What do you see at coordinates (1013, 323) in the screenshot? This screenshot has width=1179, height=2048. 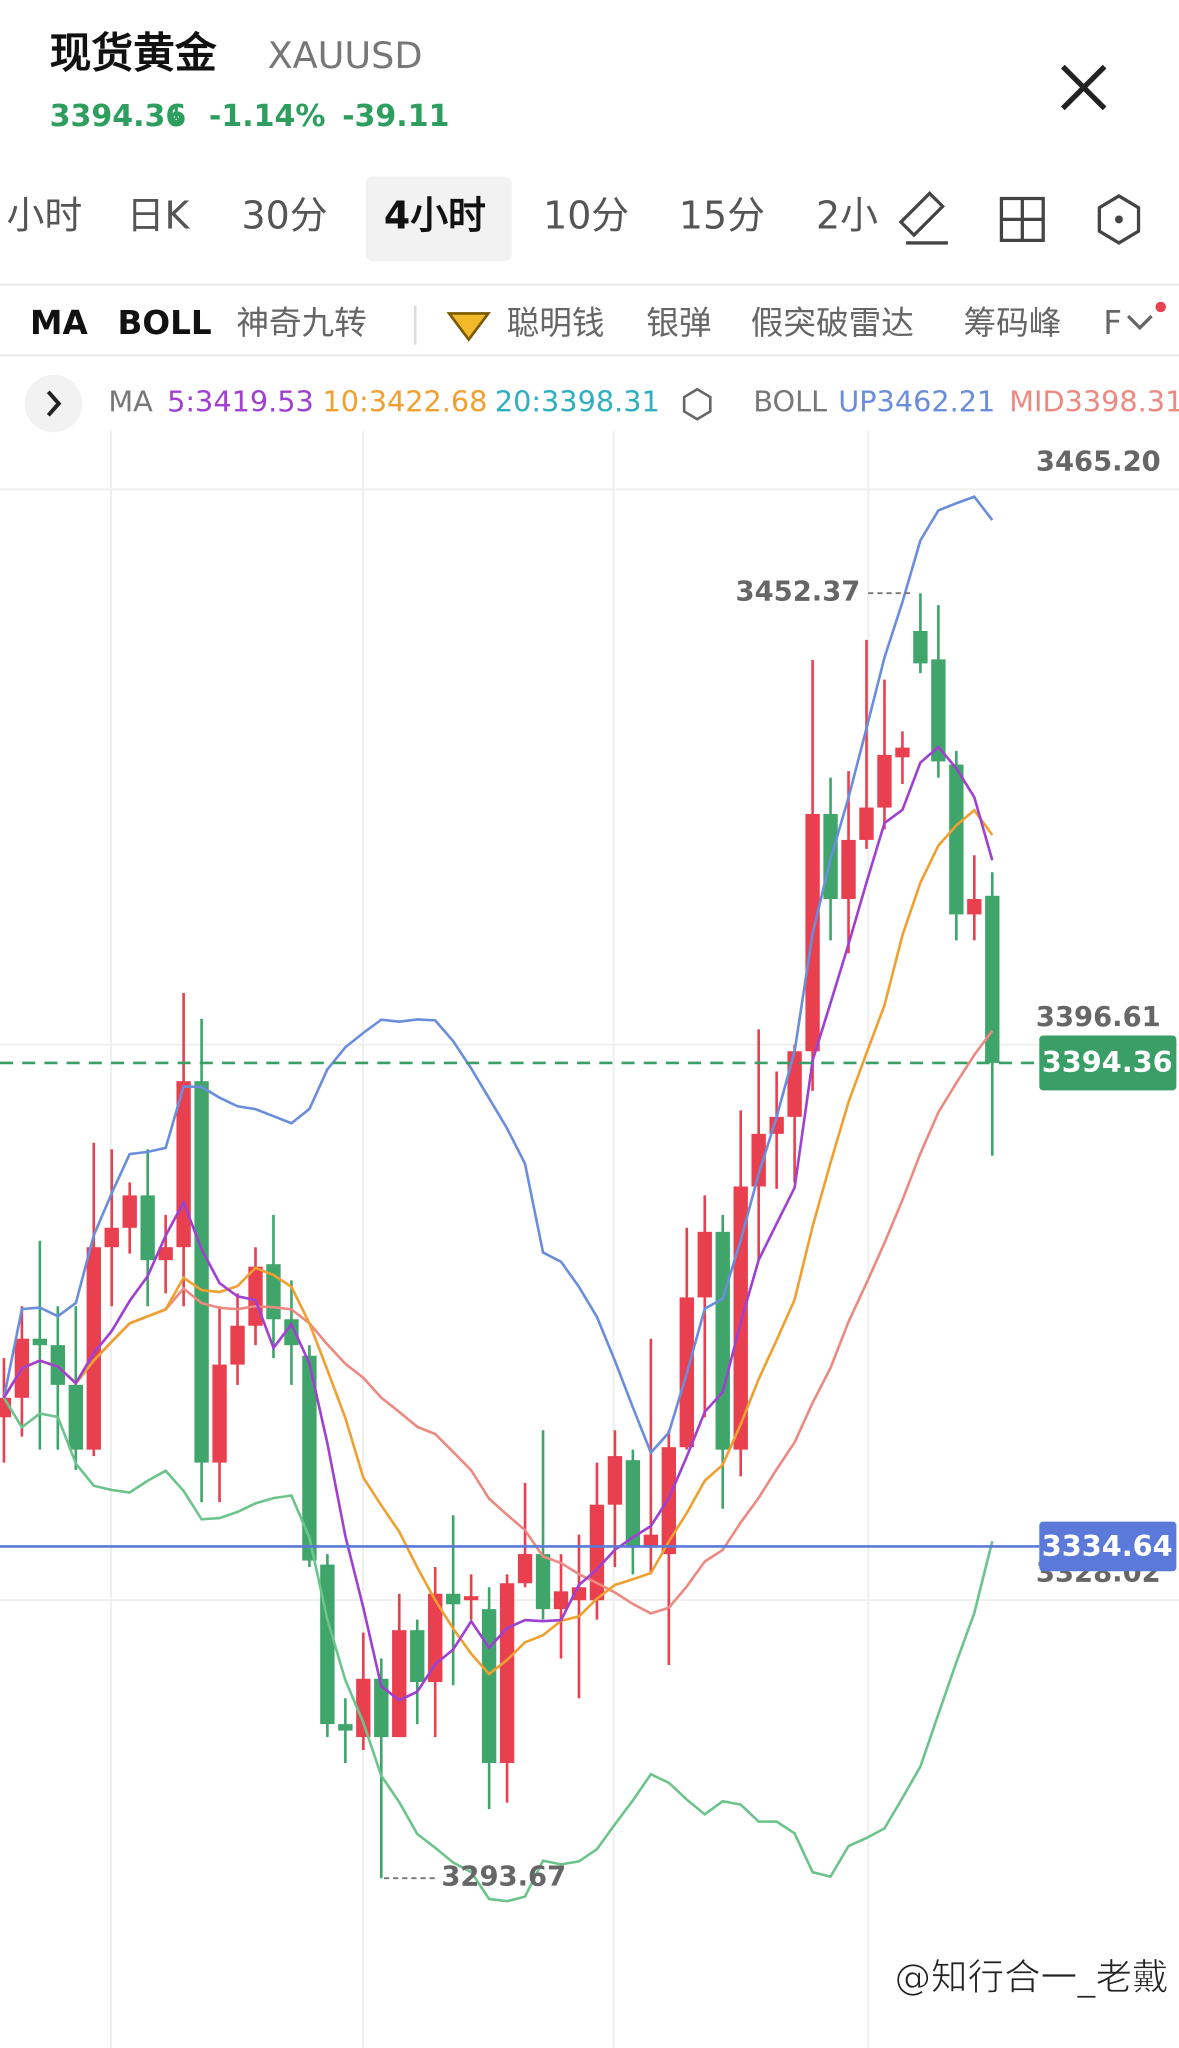 I see `indicator: 筹码峰` at bounding box center [1013, 323].